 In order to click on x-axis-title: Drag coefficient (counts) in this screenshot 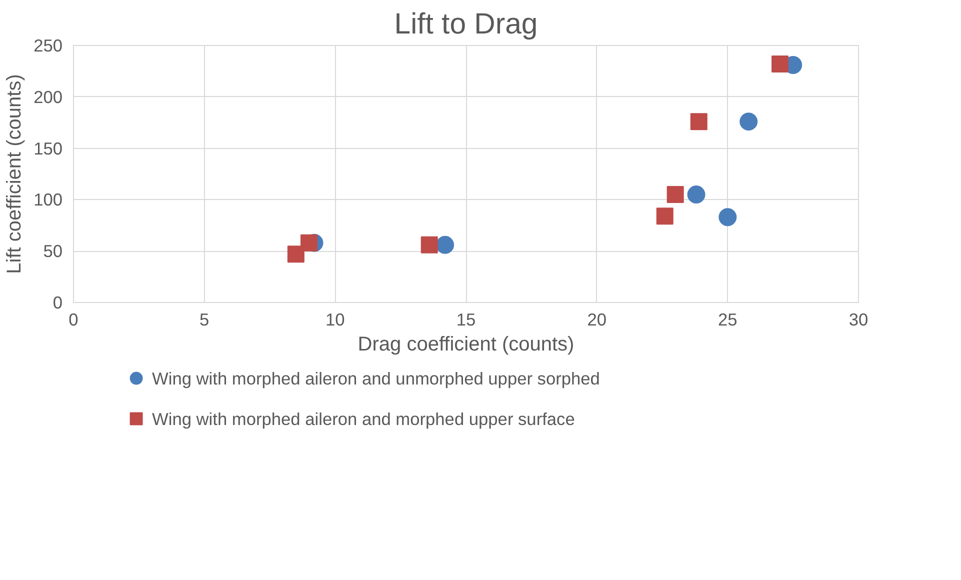, I will do `click(466, 345)`.